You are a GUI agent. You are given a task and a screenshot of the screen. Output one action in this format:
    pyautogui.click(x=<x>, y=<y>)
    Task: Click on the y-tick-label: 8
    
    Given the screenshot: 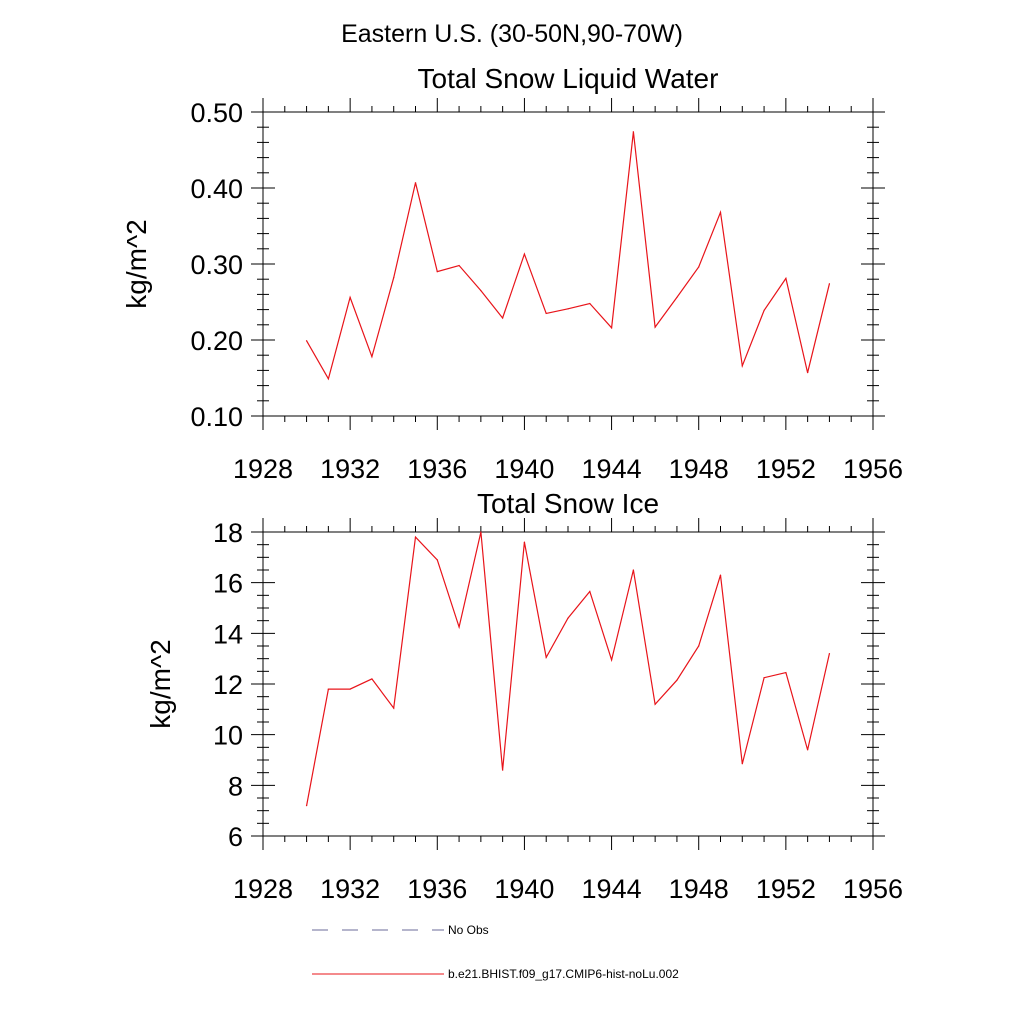 What is the action you would take?
    pyautogui.click(x=235, y=786)
    